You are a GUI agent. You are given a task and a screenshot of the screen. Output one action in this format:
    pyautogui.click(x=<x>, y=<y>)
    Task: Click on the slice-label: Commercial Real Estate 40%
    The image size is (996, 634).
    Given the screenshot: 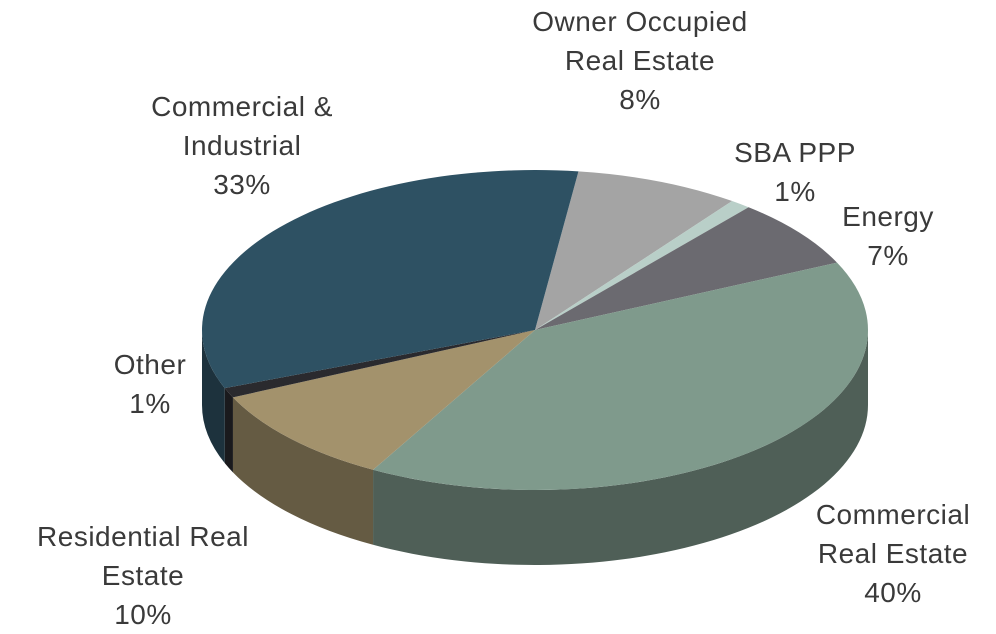 What is the action you would take?
    pyautogui.click(x=893, y=553)
    